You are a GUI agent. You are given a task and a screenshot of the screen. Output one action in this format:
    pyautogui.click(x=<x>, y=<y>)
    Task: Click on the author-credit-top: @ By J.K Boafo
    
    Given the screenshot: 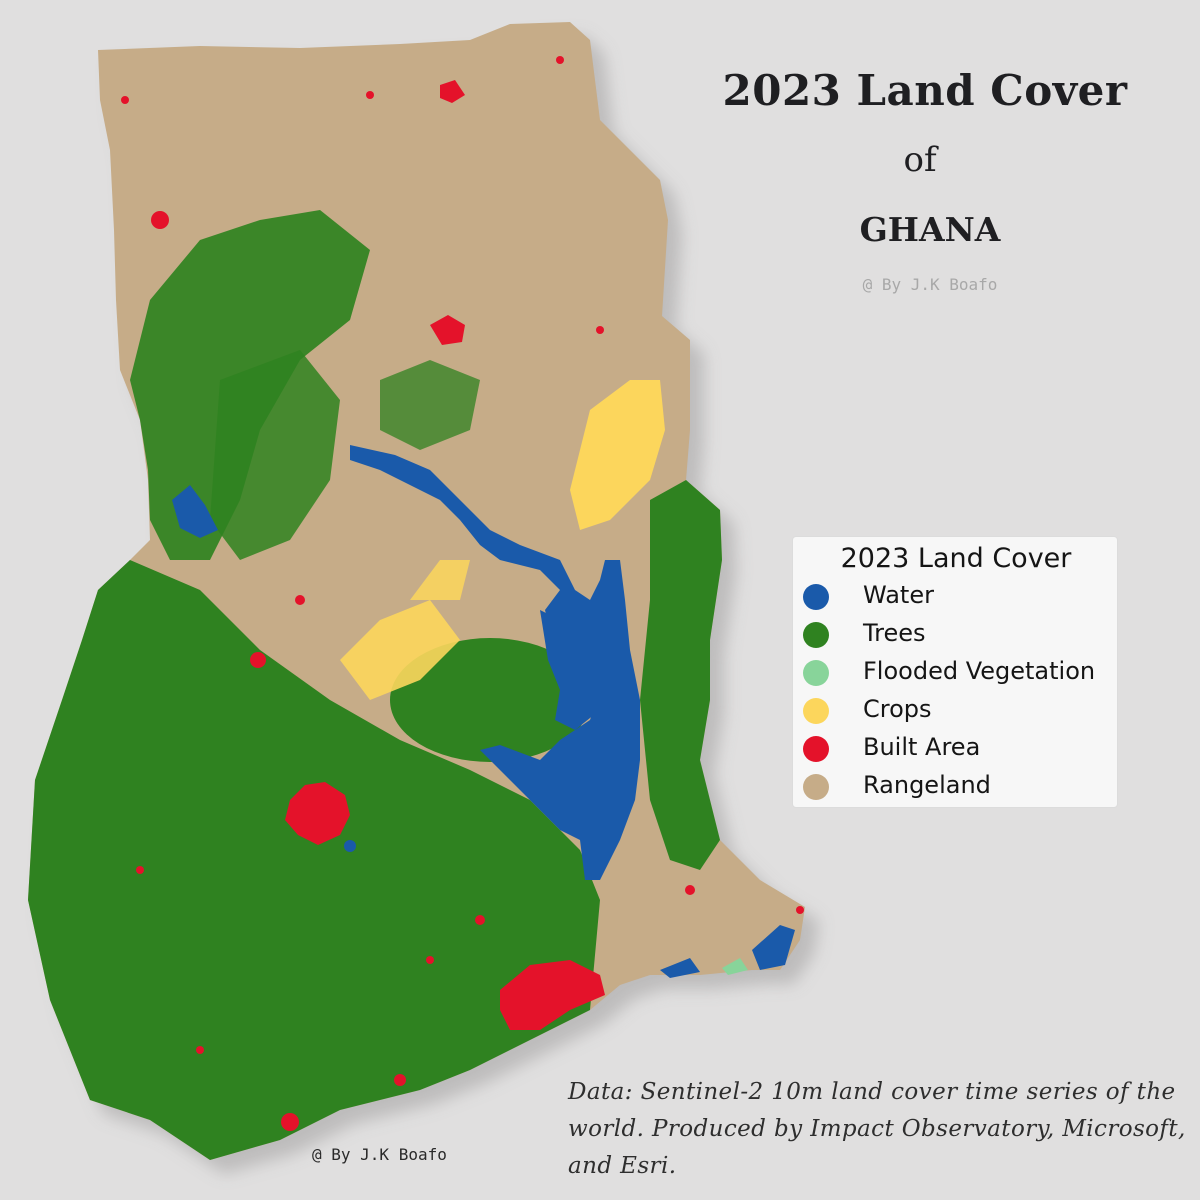 What is the action you would take?
    pyautogui.click(x=930, y=284)
    